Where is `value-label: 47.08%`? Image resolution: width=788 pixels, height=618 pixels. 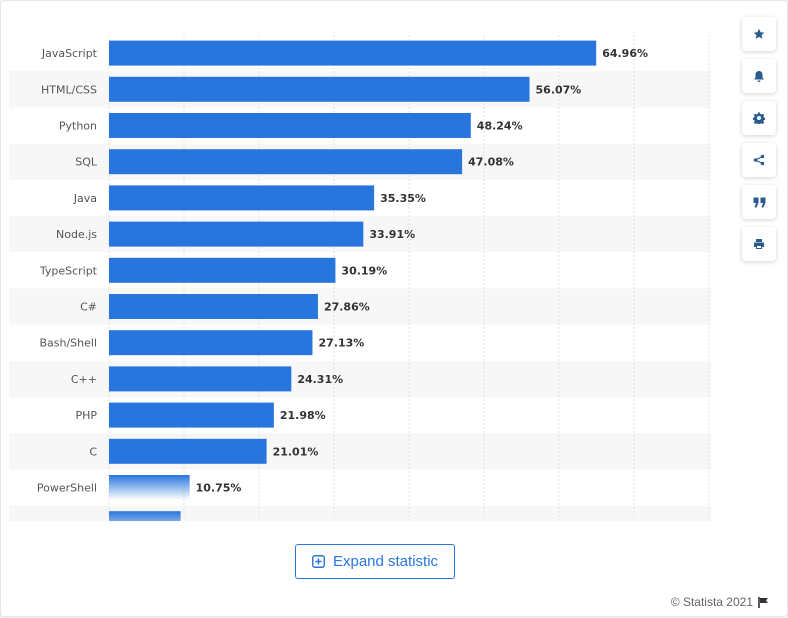 value-label: 47.08% is located at coordinates (491, 162).